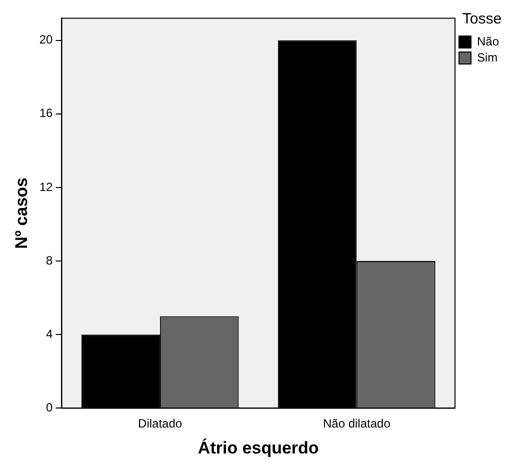 The height and width of the screenshot is (470, 519). I want to click on y-tick-label: 4, so click(50, 333).